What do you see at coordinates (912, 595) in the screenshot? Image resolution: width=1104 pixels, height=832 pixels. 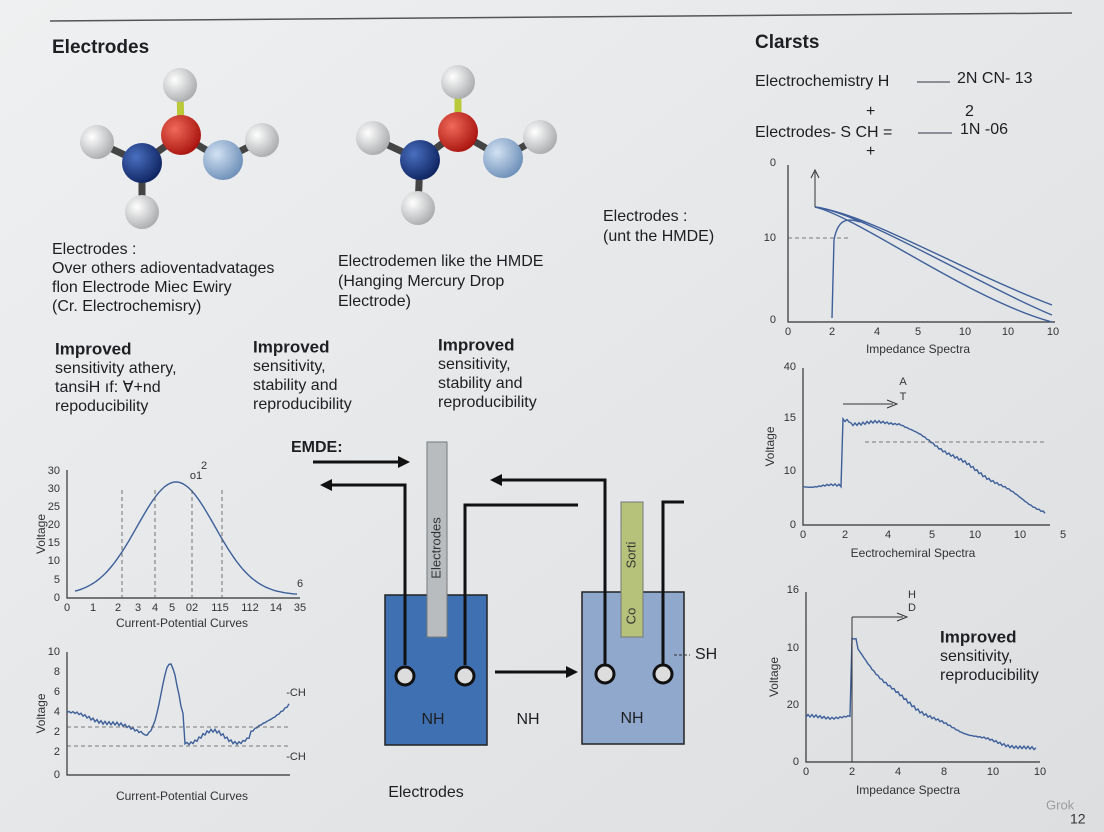 I see `text: H` at bounding box center [912, 595].